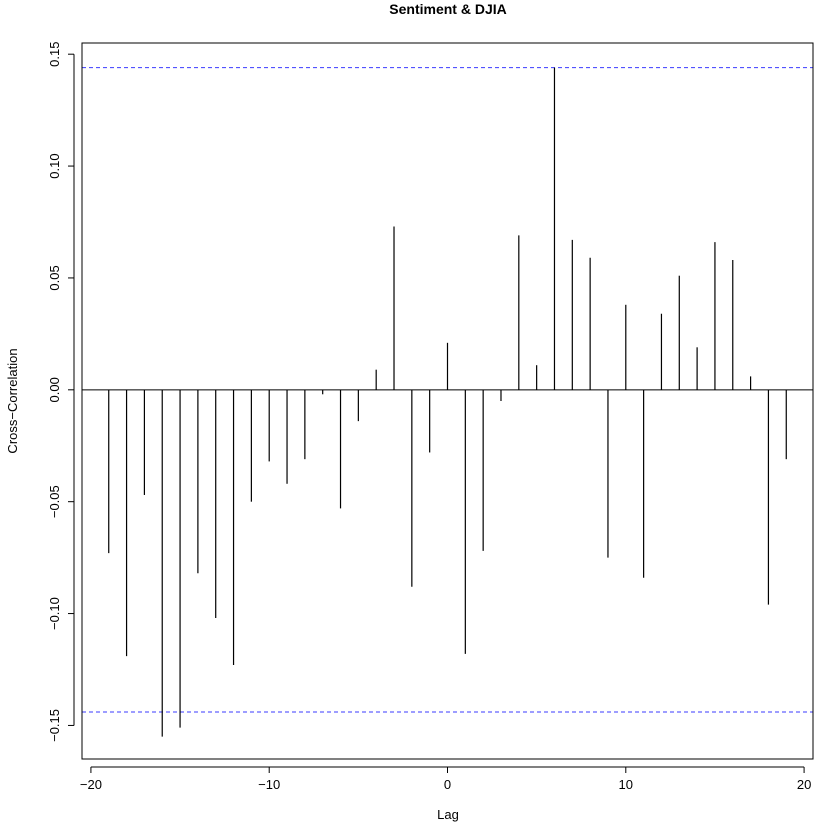  What do you see at coordinates (269, 784) in the screenshot?
I see `x-tick-label: −10` at bounding box center [269, 784].